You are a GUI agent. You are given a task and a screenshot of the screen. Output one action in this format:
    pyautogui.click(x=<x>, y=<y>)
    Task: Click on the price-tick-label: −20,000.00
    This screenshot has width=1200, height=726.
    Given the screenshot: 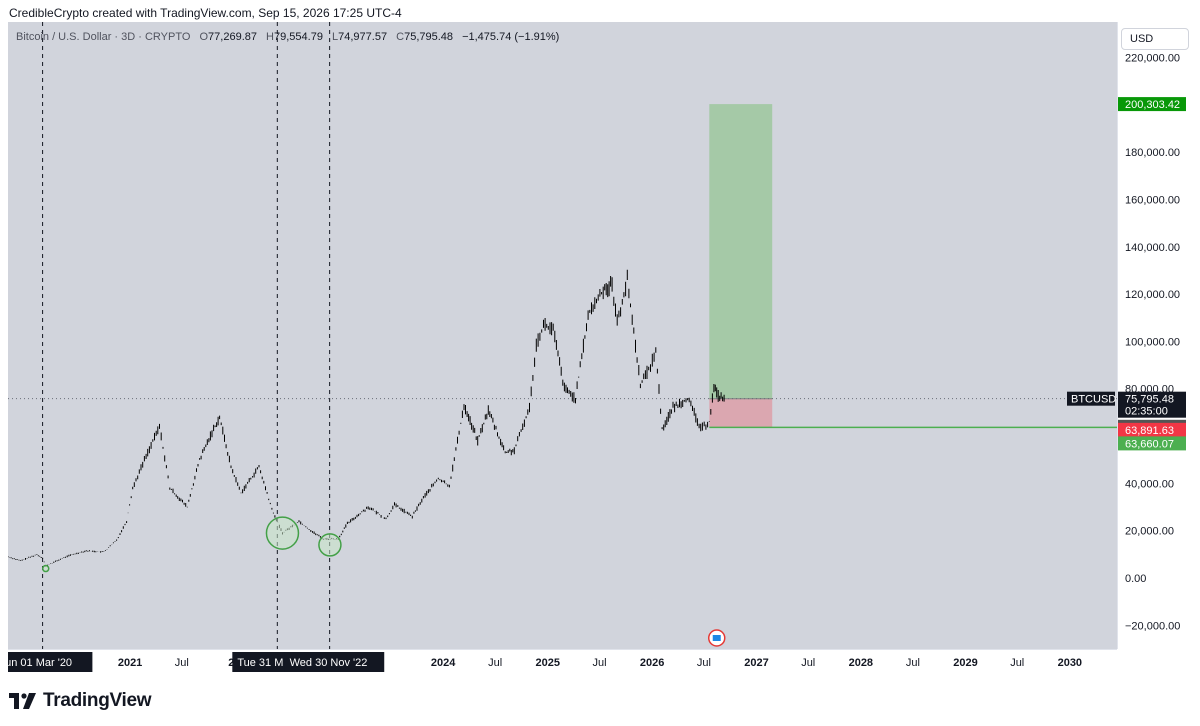 What is the action you would take?
    pyautogui.click(x=1152, y=626)
    